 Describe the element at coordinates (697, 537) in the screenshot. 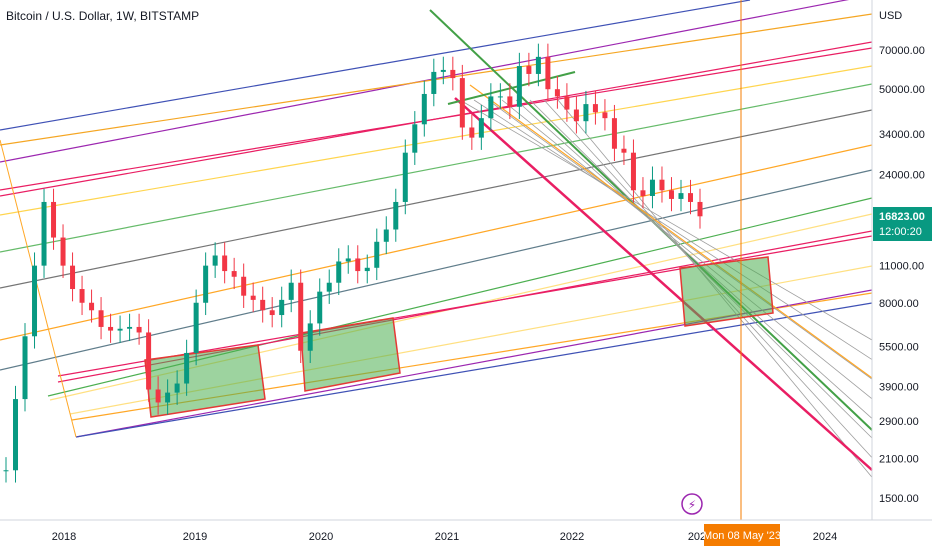

I see `x-tick-label: 202` at that location.